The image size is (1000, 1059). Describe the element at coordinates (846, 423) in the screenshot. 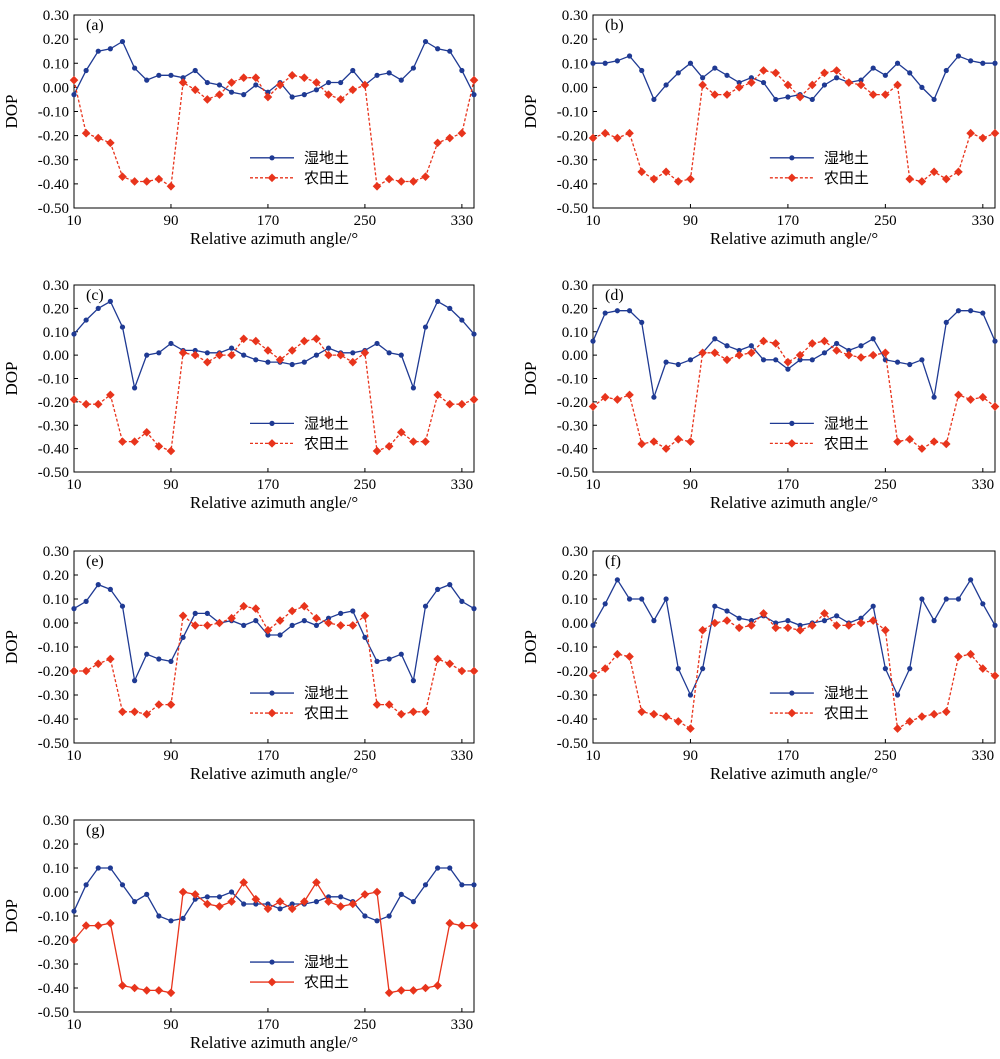

I see `legend-label-wetland: 湿地土` at that location.